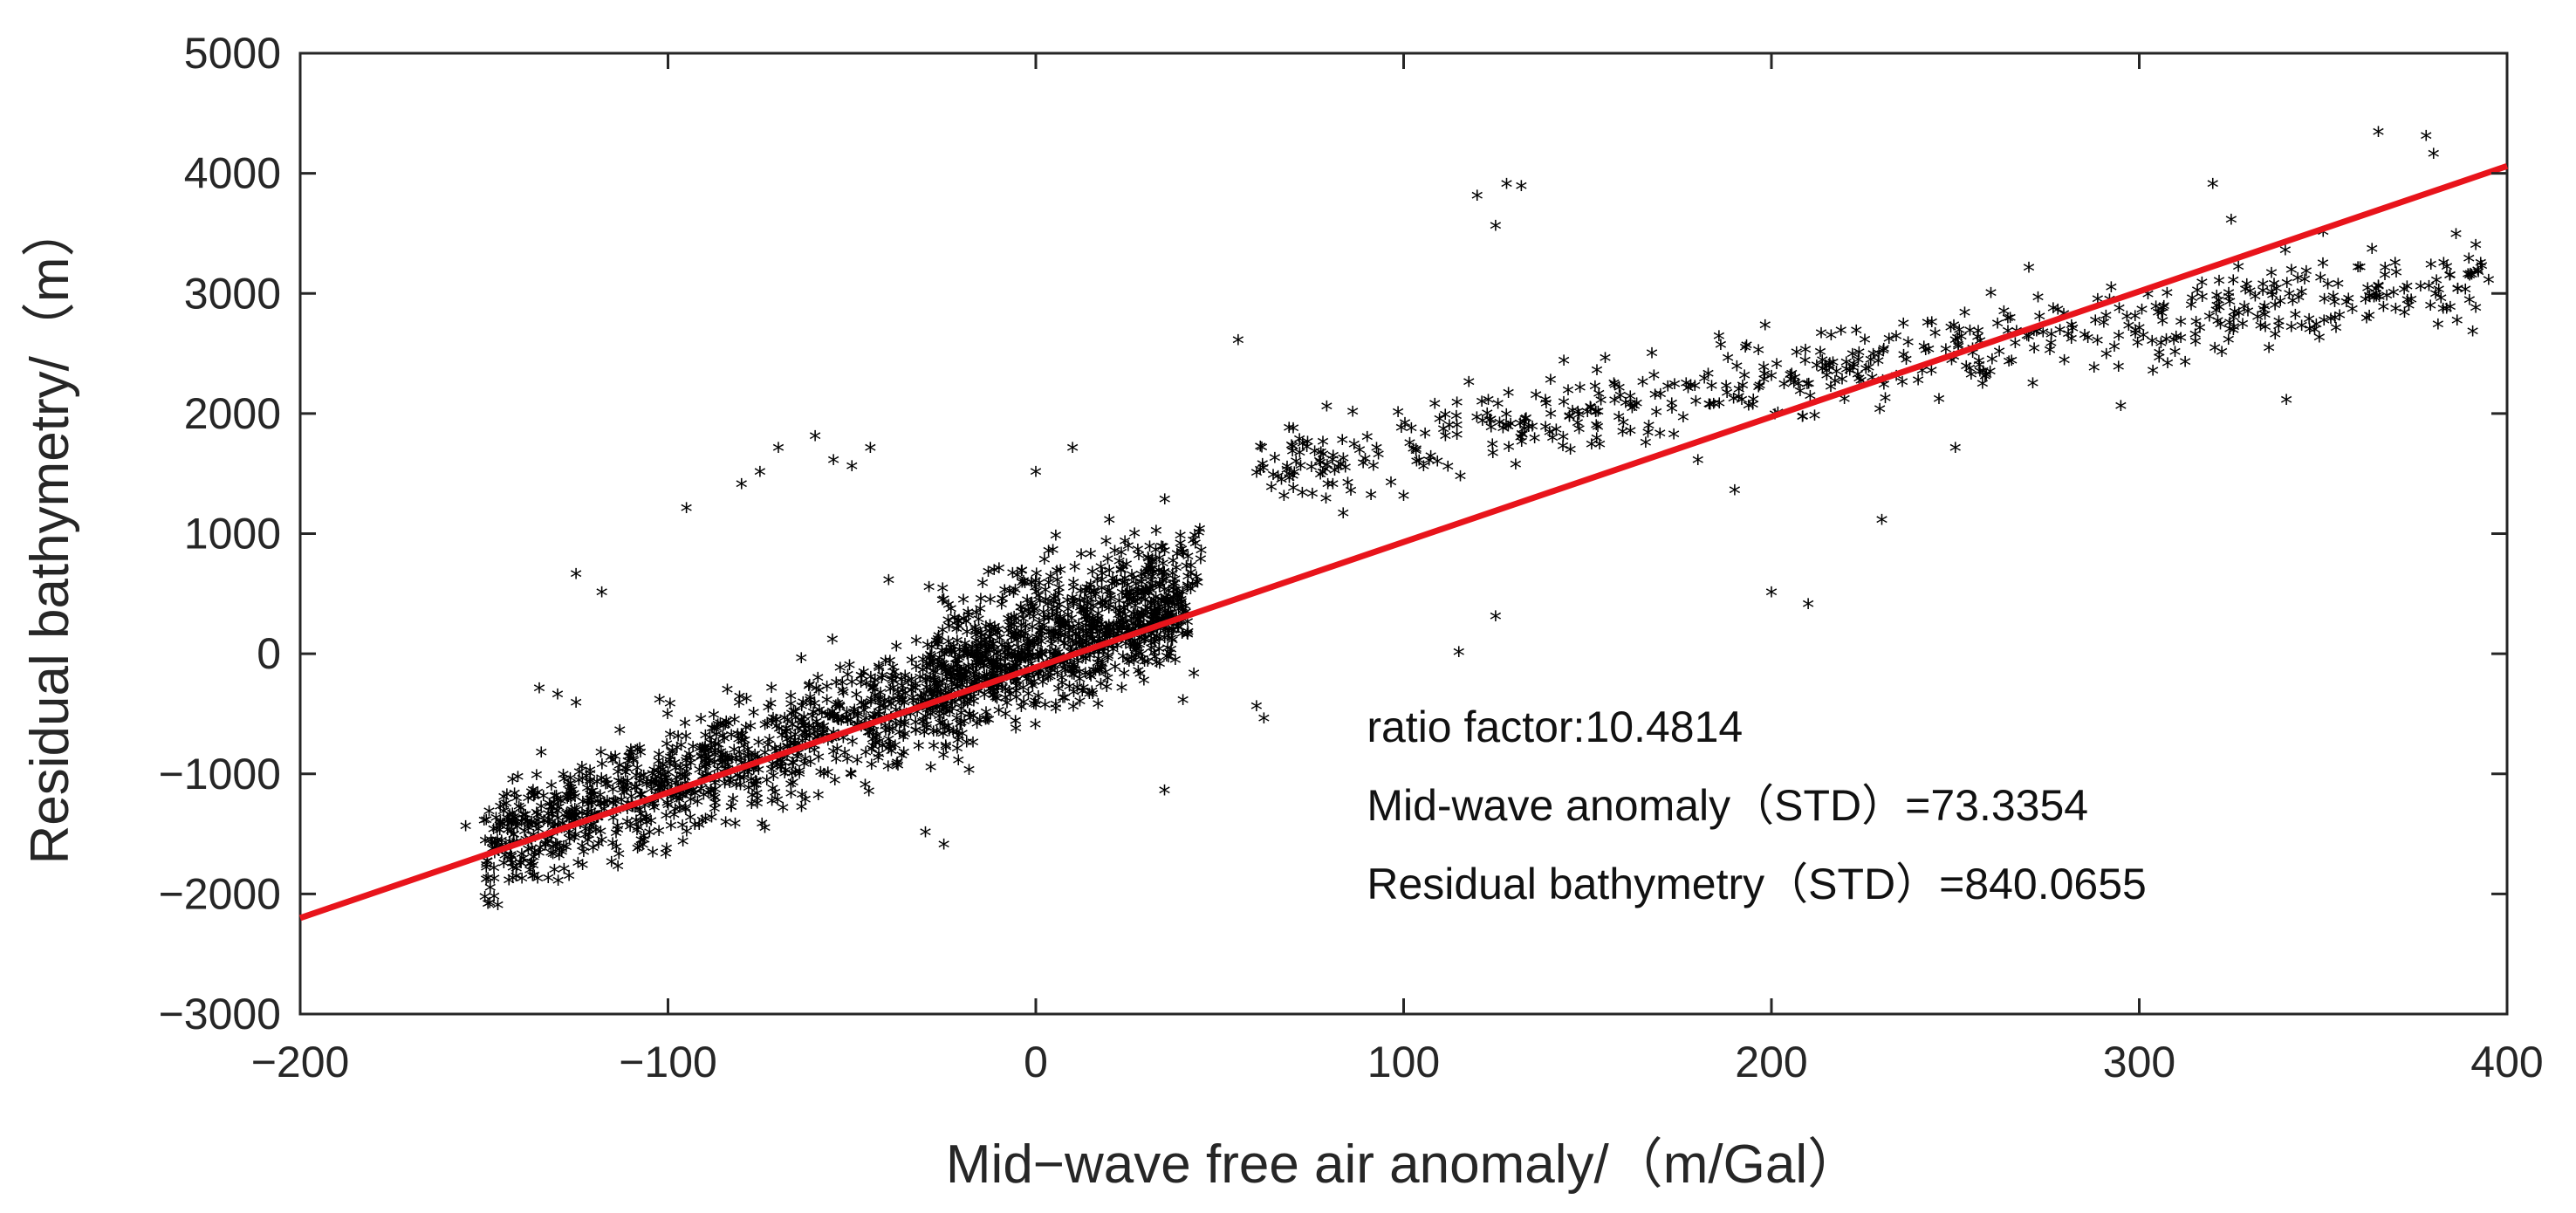  What do you see at coordinates (1403, 1062) in the screenshot?
I see `x-tick-label: 100` at bounding box center [1403, 1062].